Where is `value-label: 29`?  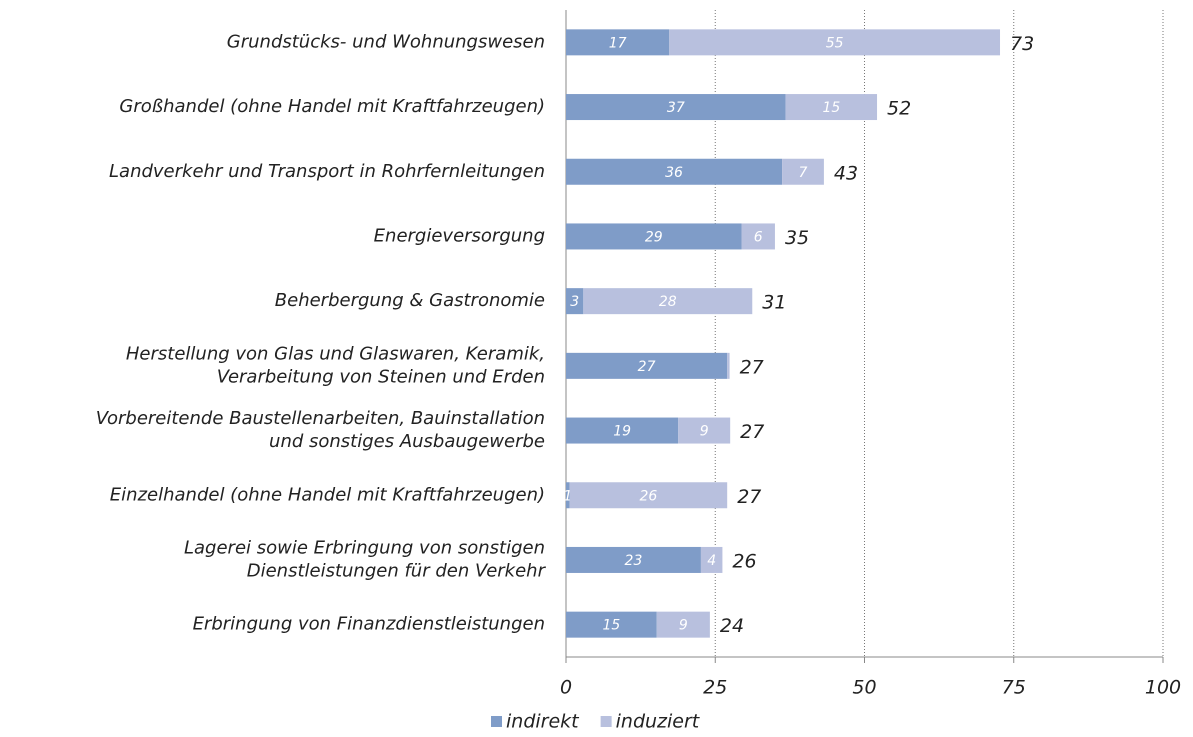 value-label: 29 is located at coordinates (654, 237).